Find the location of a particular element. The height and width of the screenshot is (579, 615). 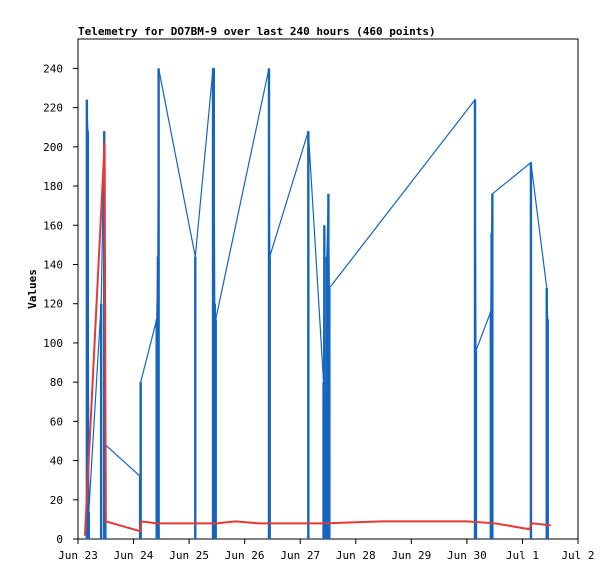

x-tick-label: Jun 25 is located at coordinates (189, 555).